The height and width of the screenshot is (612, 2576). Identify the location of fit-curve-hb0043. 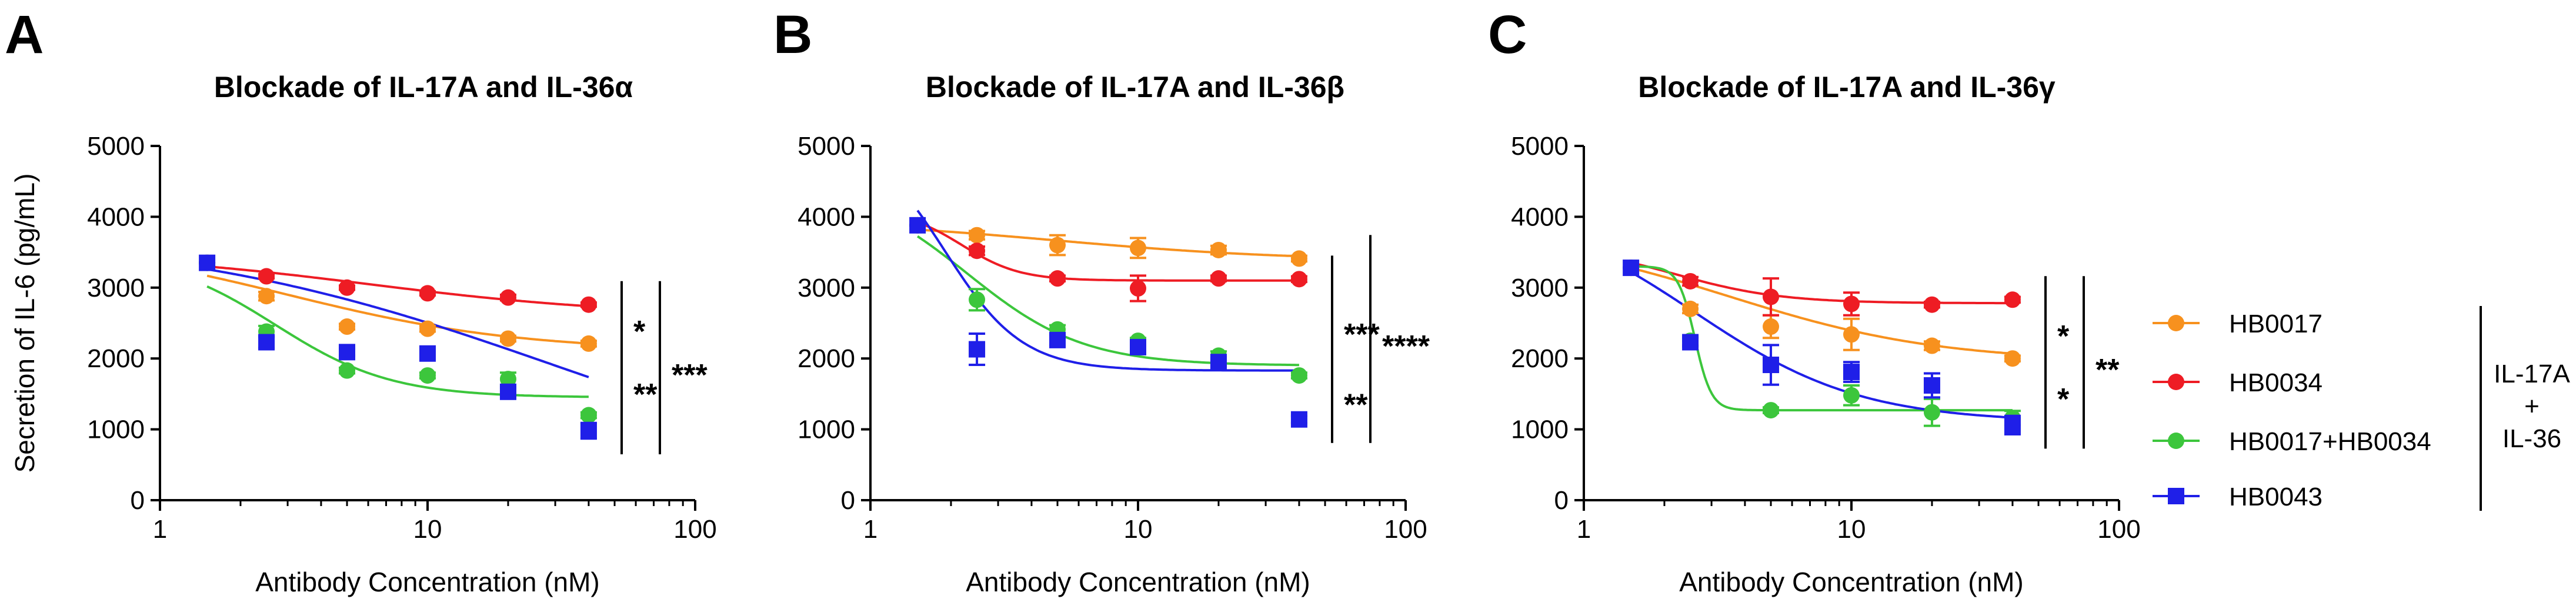
(397, 323).